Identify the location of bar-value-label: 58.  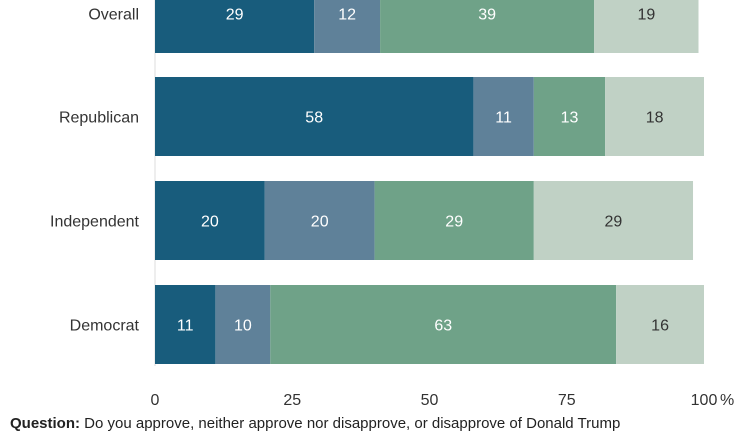
(314, 118).